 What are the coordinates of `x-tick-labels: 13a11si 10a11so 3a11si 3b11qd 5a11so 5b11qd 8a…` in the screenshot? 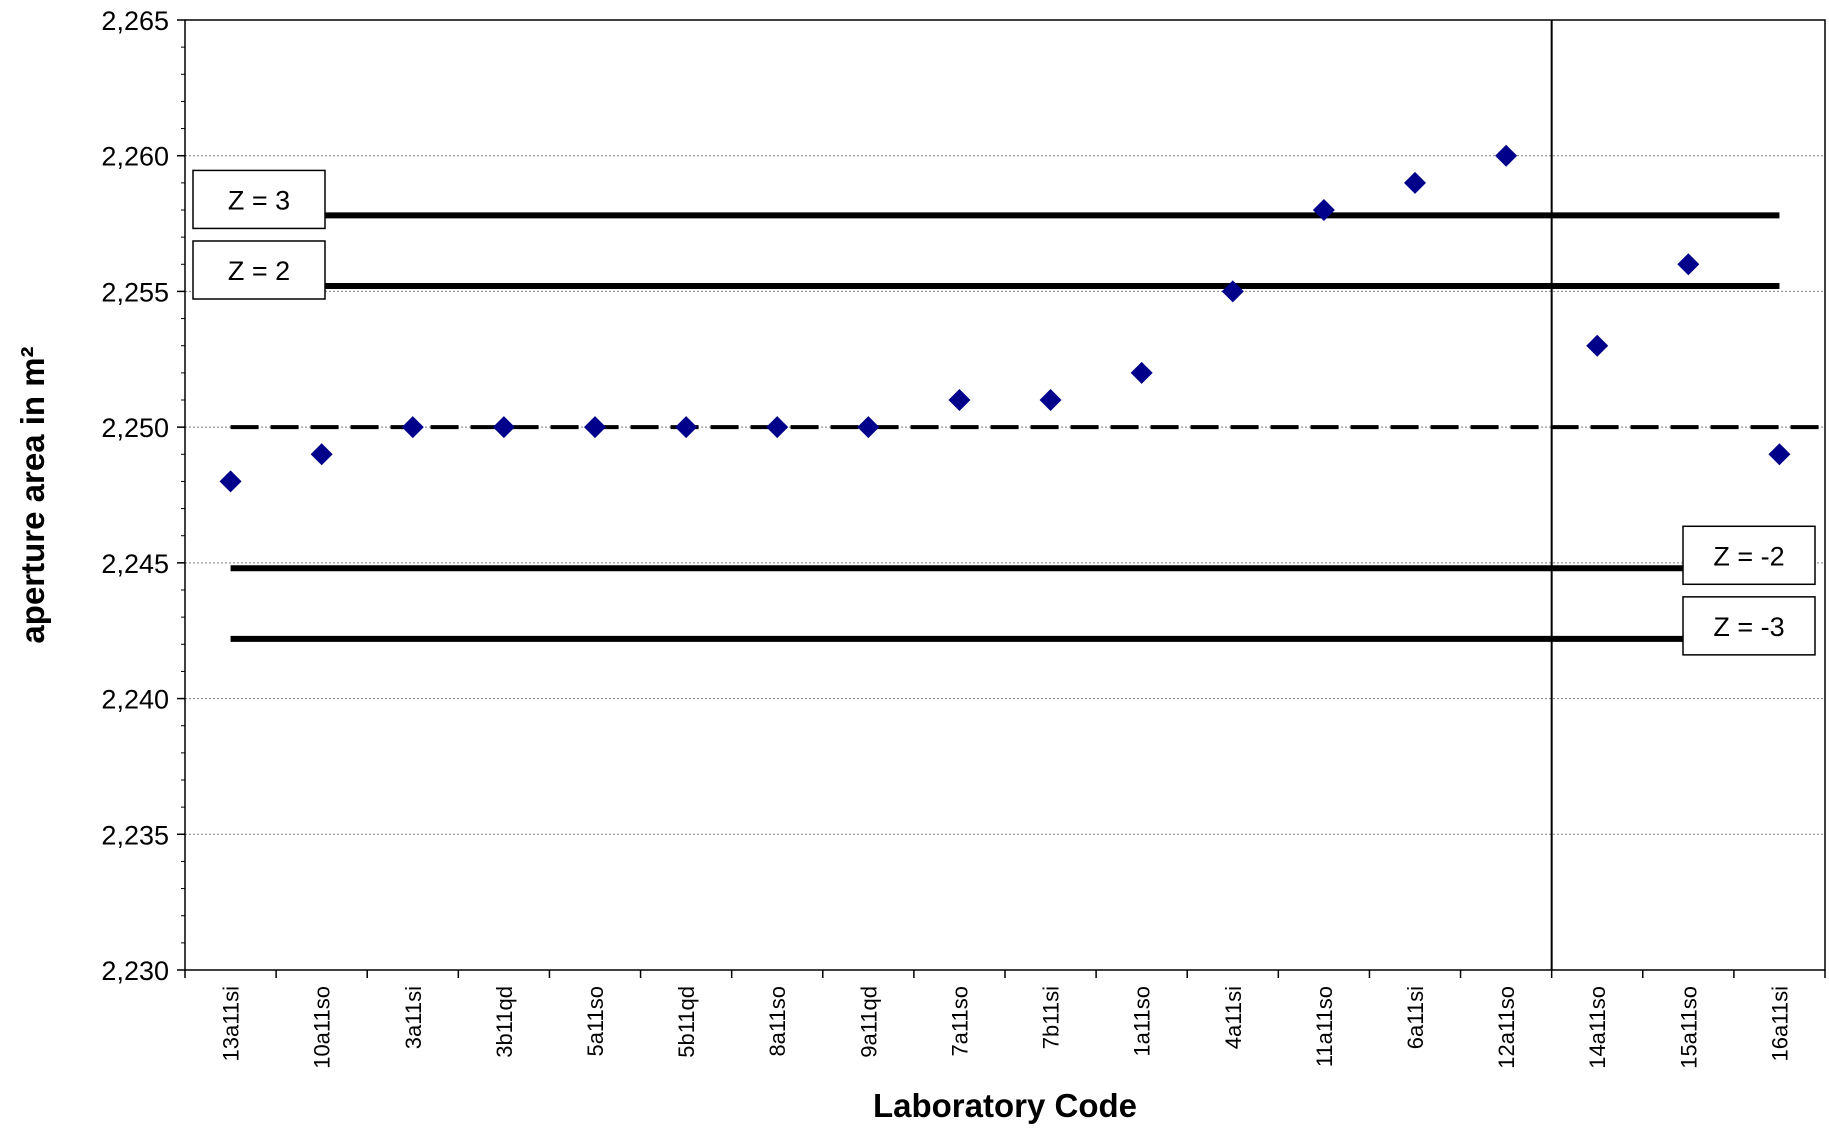 It's located at (1005, 1019).